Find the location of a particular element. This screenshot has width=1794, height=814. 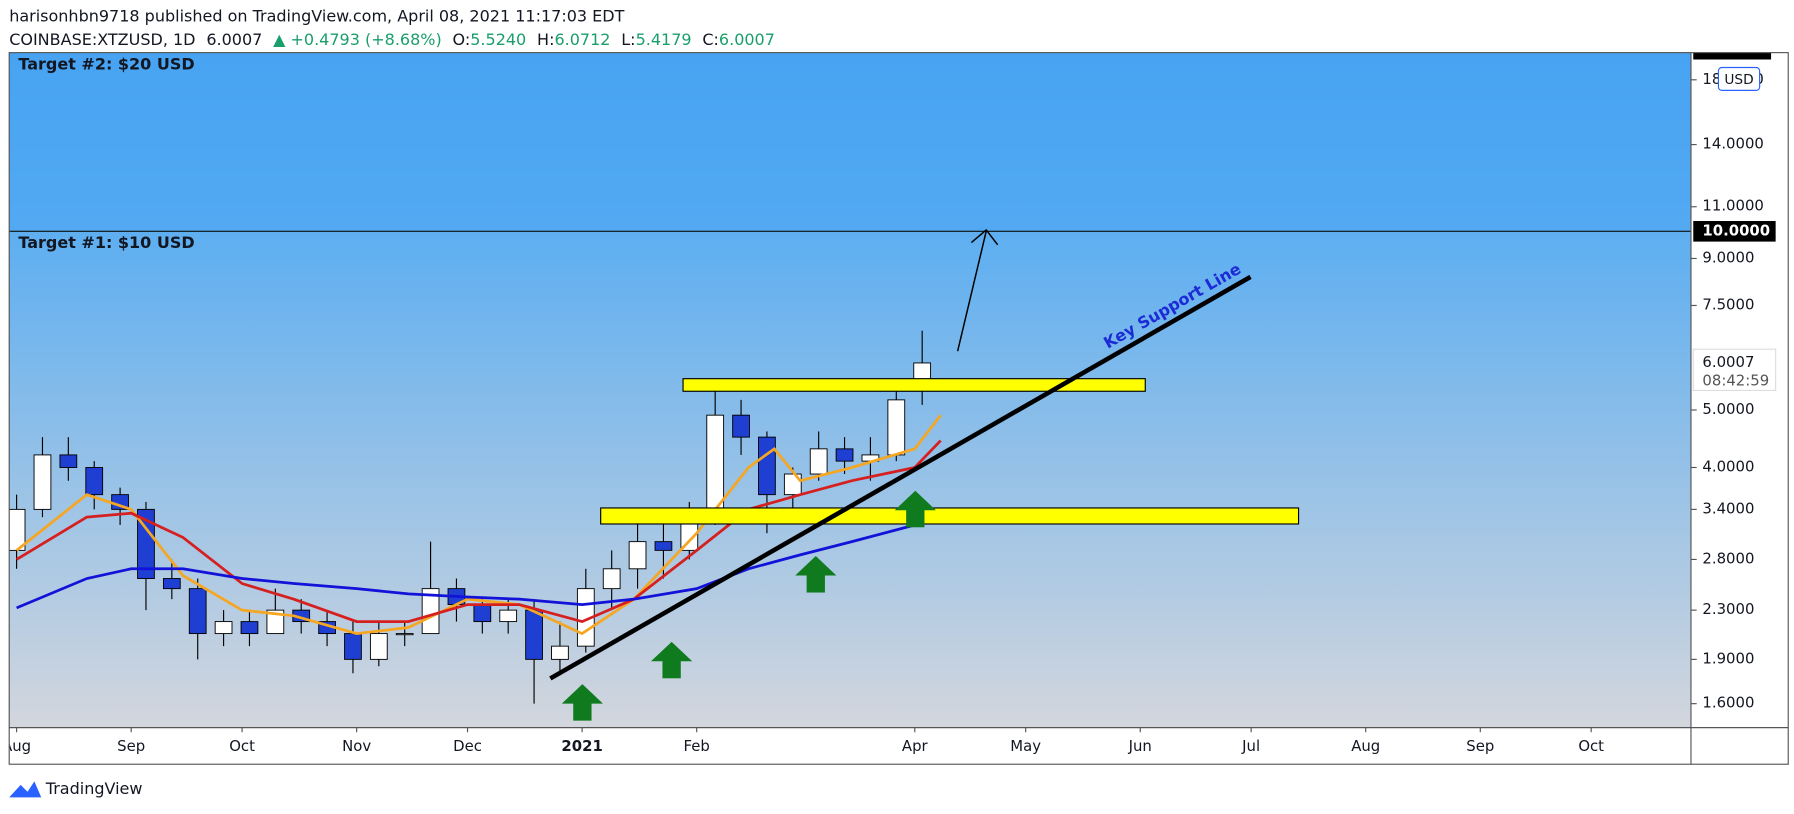

ohlc-label: H: is located at coordinates (545, 39).